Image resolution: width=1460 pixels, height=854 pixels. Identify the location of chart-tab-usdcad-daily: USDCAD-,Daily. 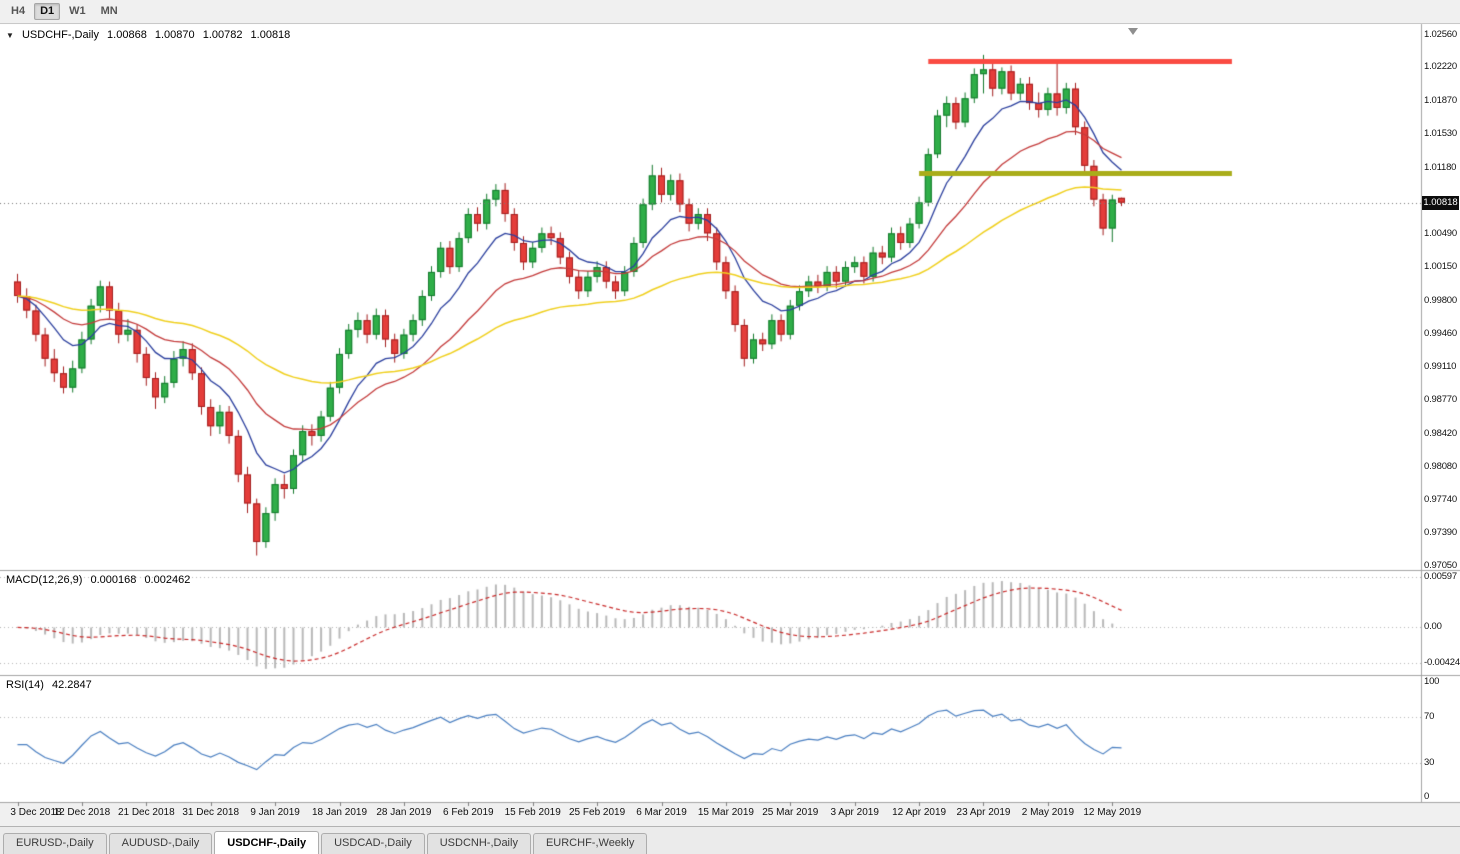
(373, 843).